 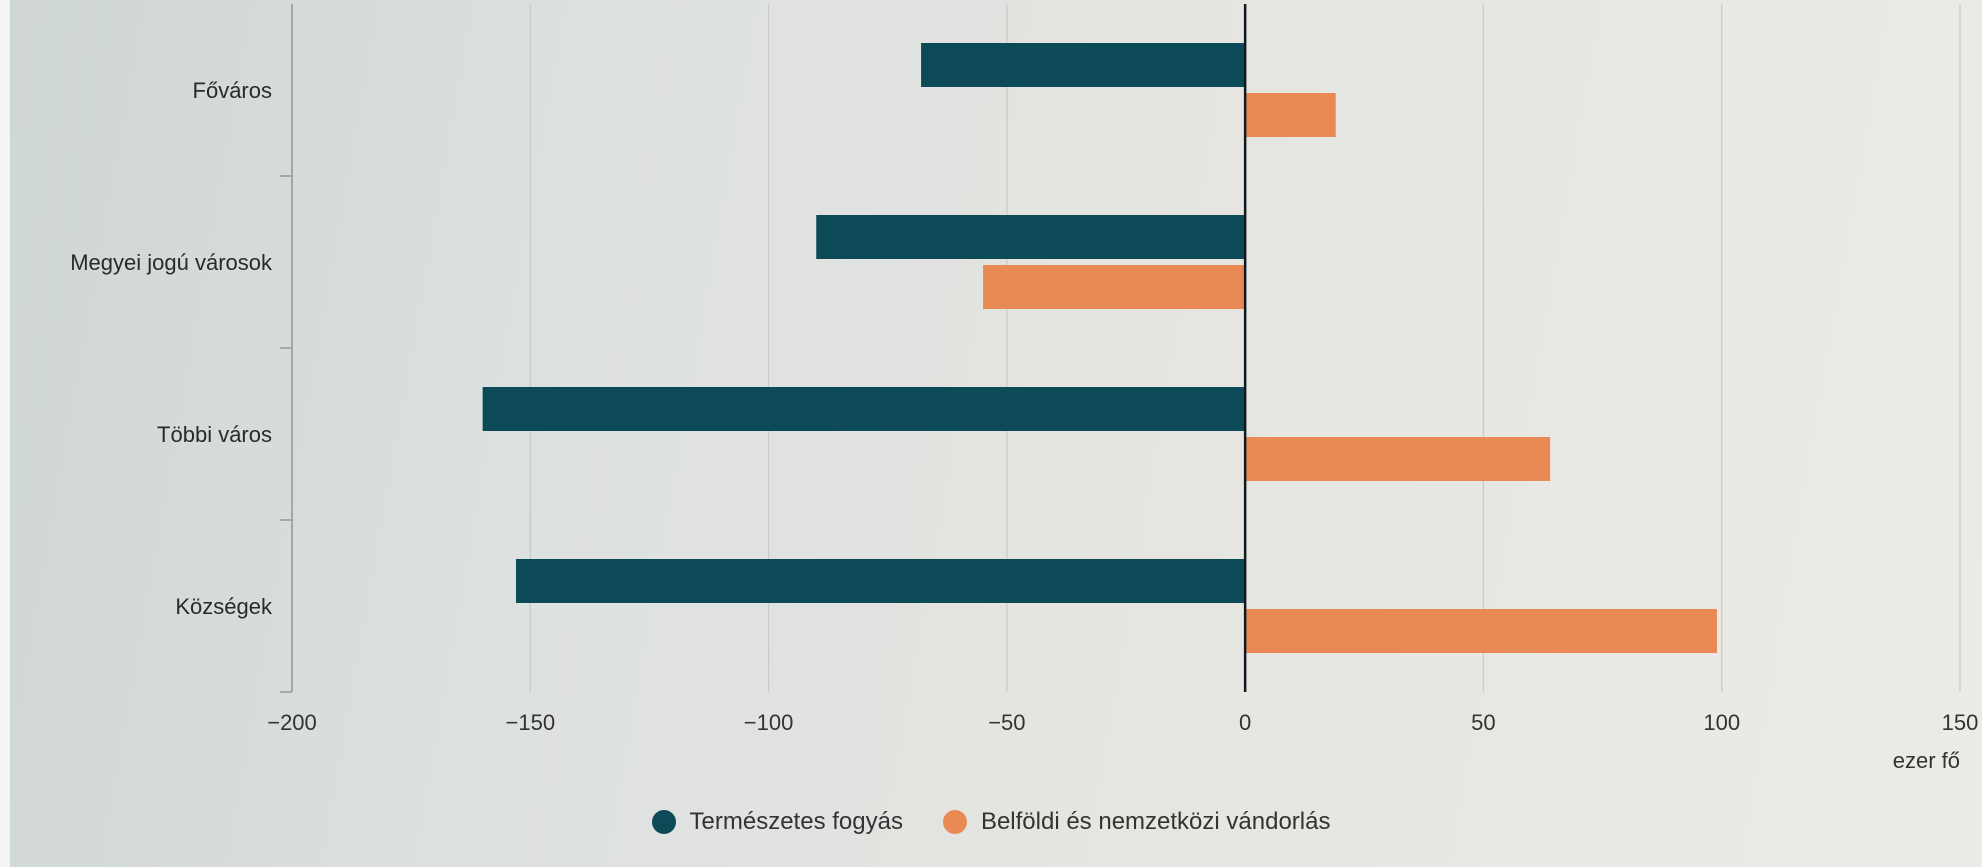 I want to click on x-tick-label: 150, so click(x=1960, y=722).